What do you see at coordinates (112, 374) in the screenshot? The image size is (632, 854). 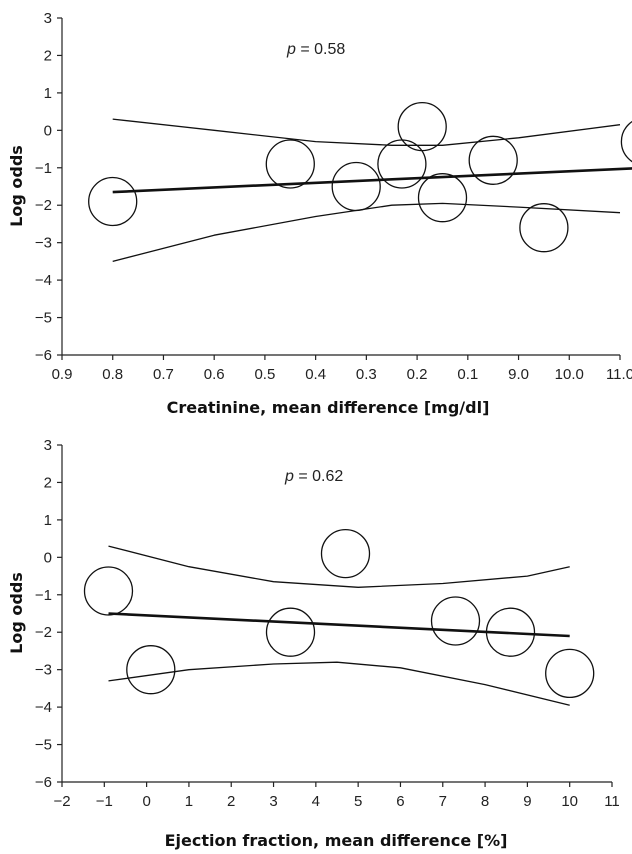 I see `x-tick-label: 0.8` at bounding box center [112, 374].